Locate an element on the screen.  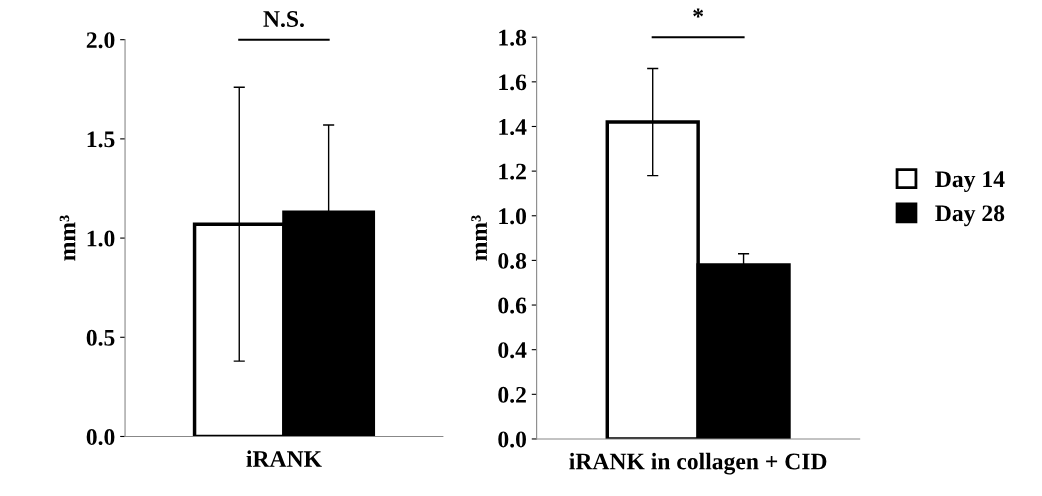
y-tick-label: 0.5 is located at coordinates (100, 337).